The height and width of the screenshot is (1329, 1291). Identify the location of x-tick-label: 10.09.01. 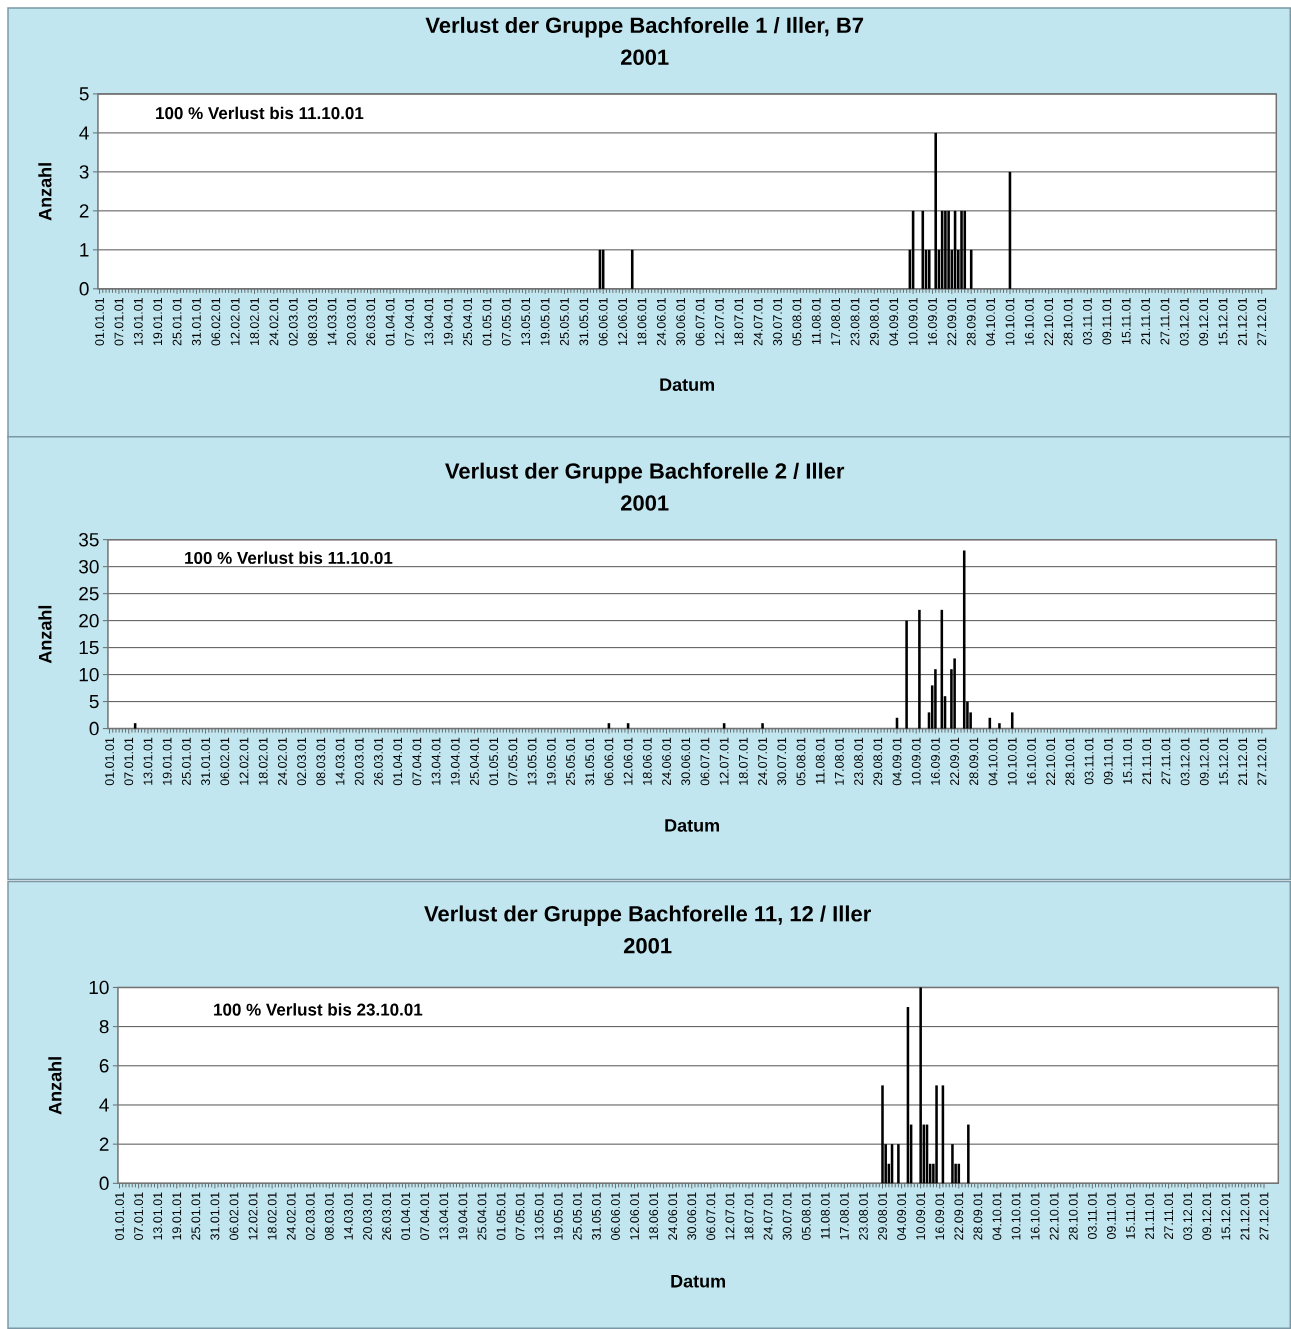
(921, 1216).